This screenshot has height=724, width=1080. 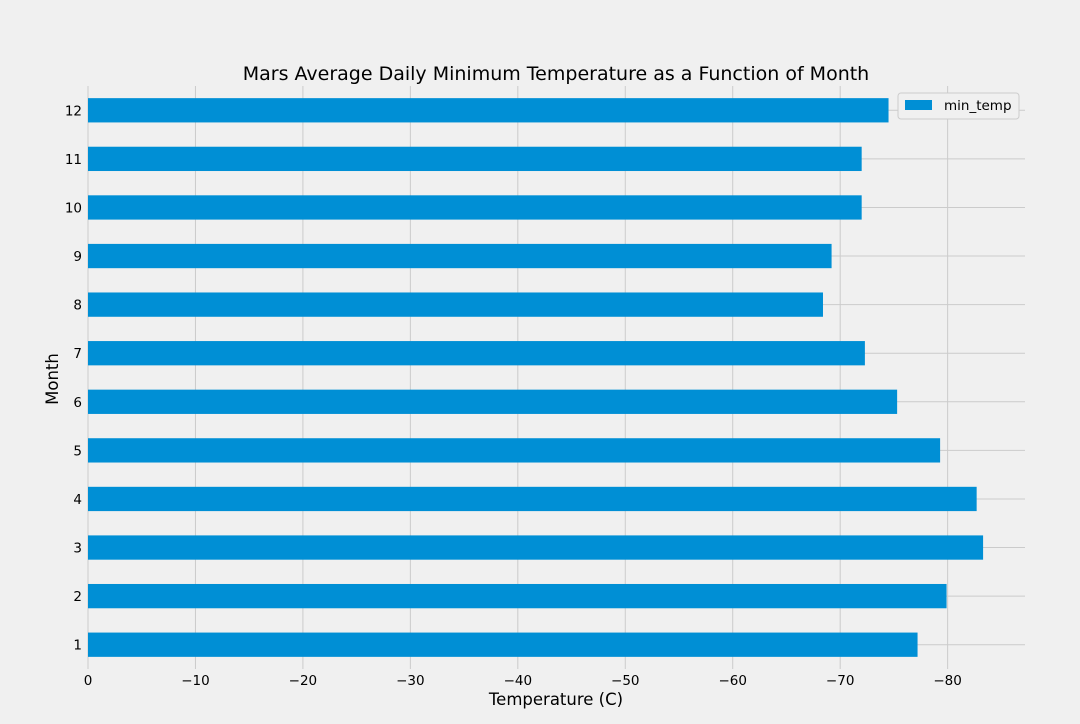 I want to click on y-tick-label: 5, so click(x=77, y=451).